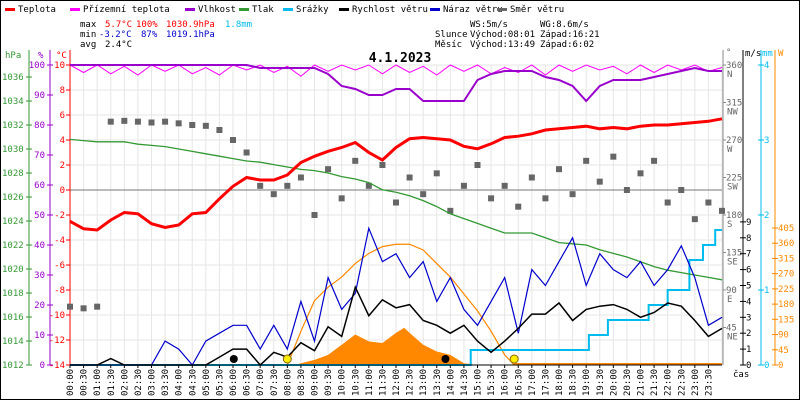 The height and width of the screenshot is (400, 800). What do you see at coordinates (451, 35) in the screenshot?
I see `sun-label: Slunce` at bounding box center [451, 35].